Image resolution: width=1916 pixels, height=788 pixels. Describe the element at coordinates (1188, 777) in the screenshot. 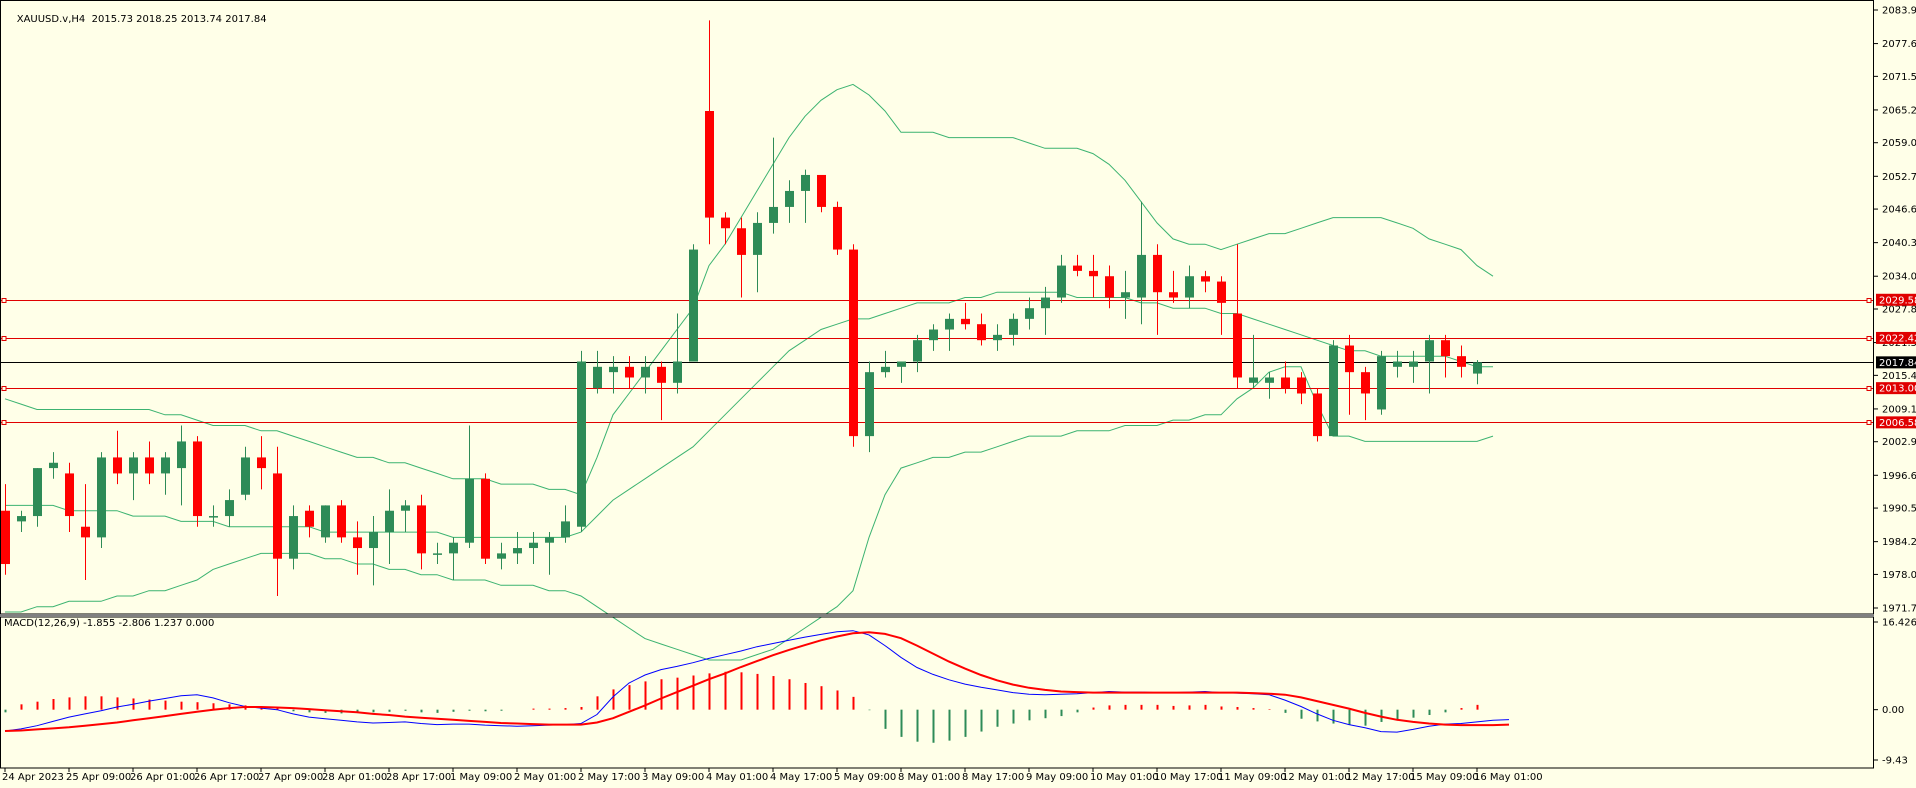

I see `time-tick-label: 10 May 17:00` at that location.